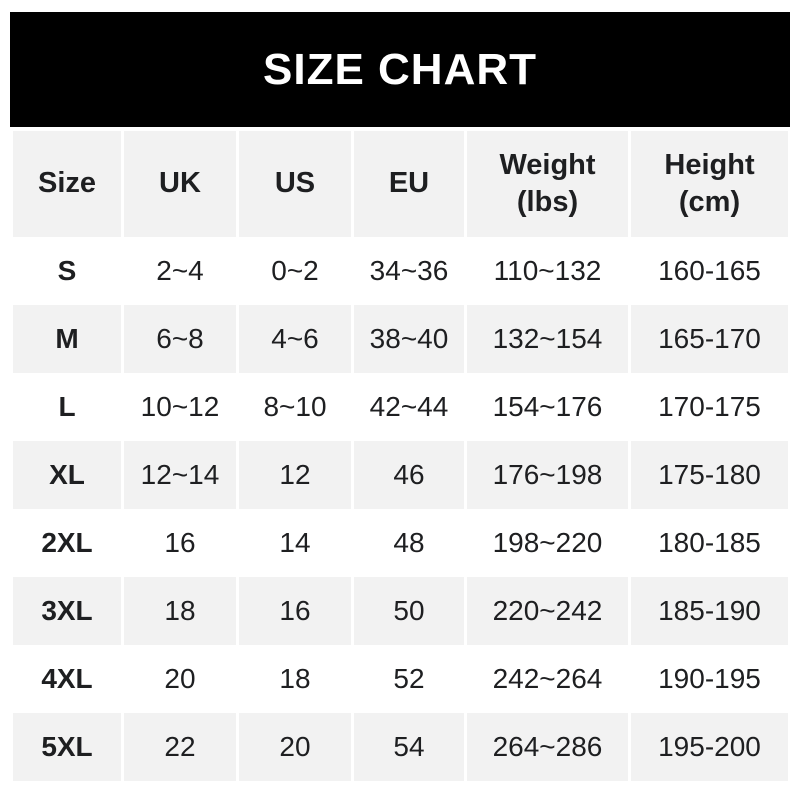 This screenshot has width=800, height=800. What do you see at coordinates (180, 339) in the screenshot?
I see `cell-uk: 6~8` at bounding box center [180, 339].